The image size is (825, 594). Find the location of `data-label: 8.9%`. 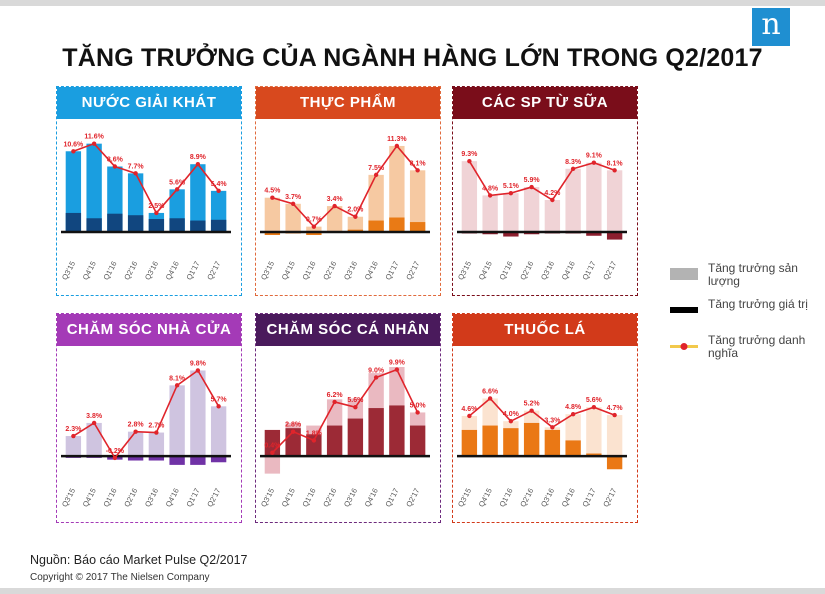

data-label: 8.9% is located at coordinates (198, 157).